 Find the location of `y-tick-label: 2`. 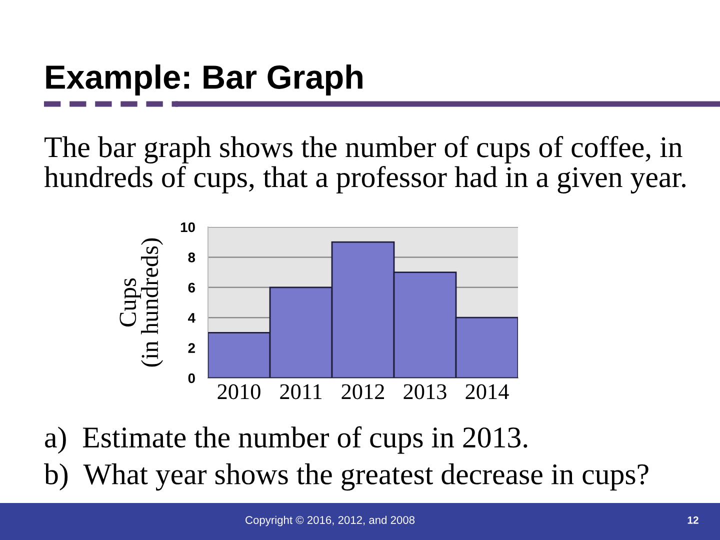

y-tick-label: 2 is located at coordinates (191, 348).